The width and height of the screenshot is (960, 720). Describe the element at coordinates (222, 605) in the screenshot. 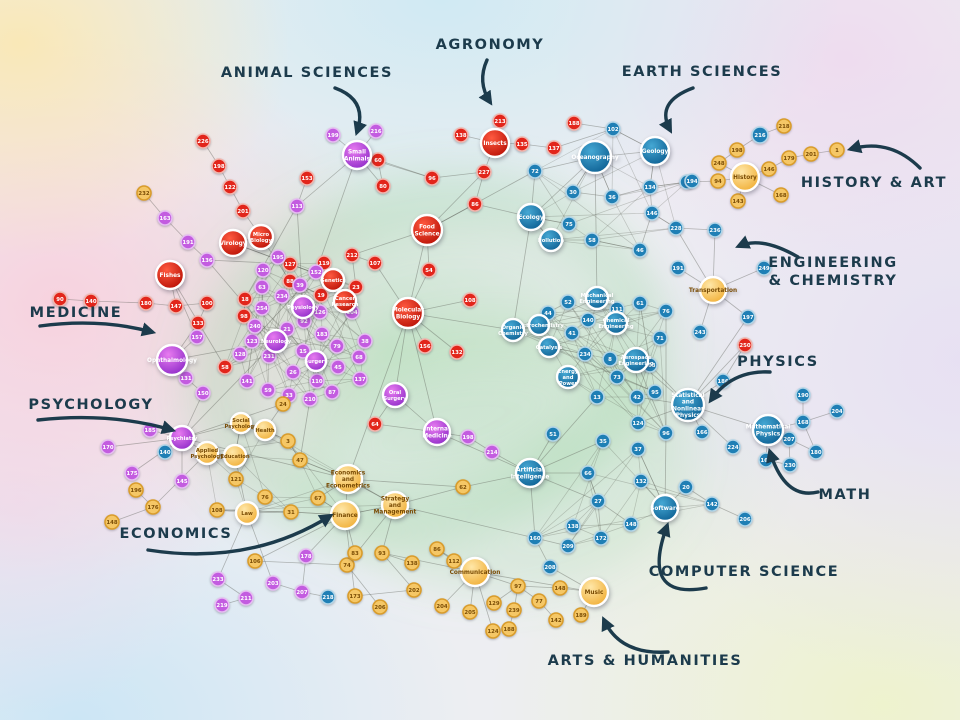

I see `graph-node-P17: 219` at that location.